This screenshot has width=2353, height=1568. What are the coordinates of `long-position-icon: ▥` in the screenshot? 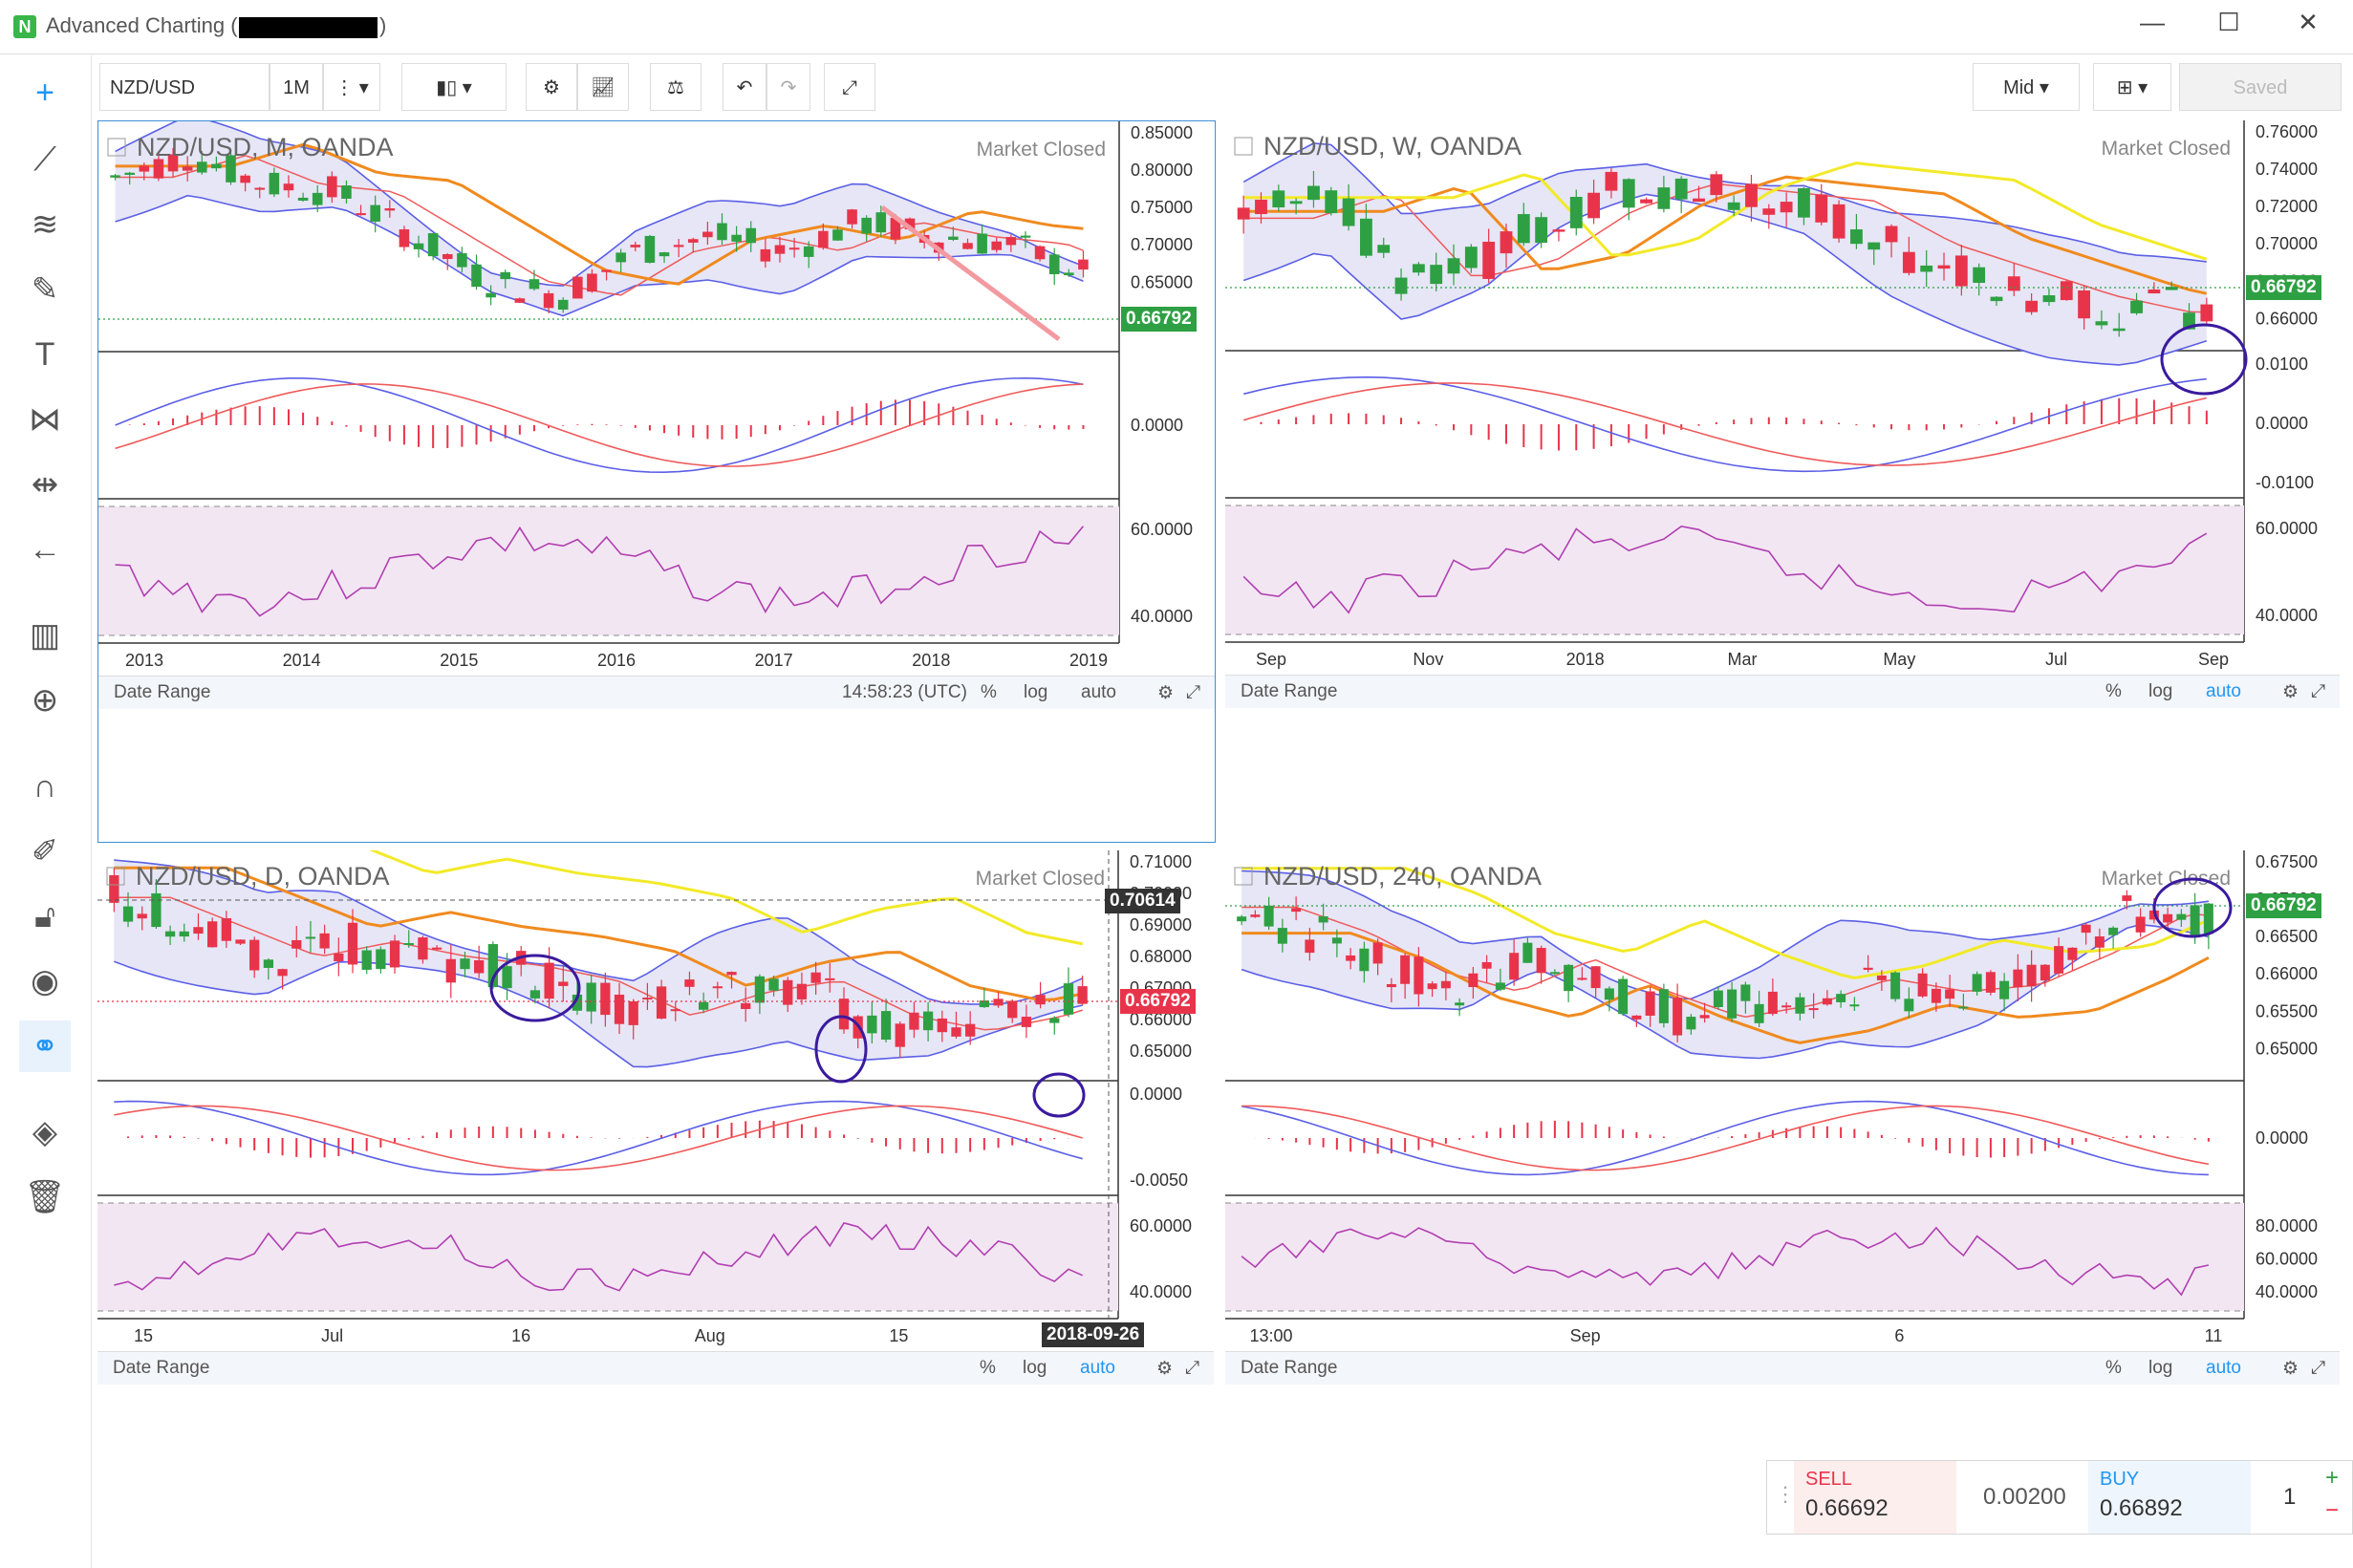 It's located at (45, 636).